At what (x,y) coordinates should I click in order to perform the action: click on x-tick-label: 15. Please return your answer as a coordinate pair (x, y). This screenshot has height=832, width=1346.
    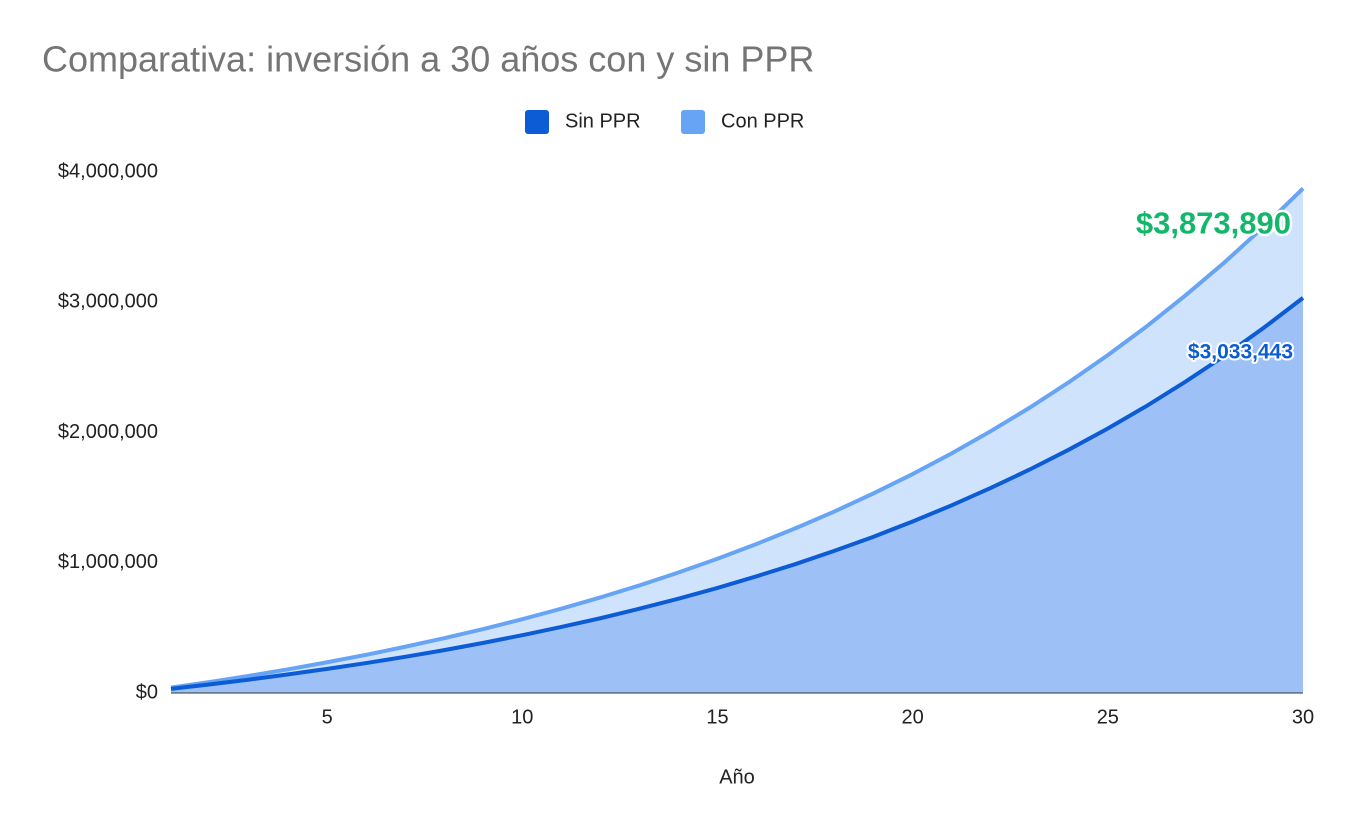
    Looking at the image, I should click on (717, 717).